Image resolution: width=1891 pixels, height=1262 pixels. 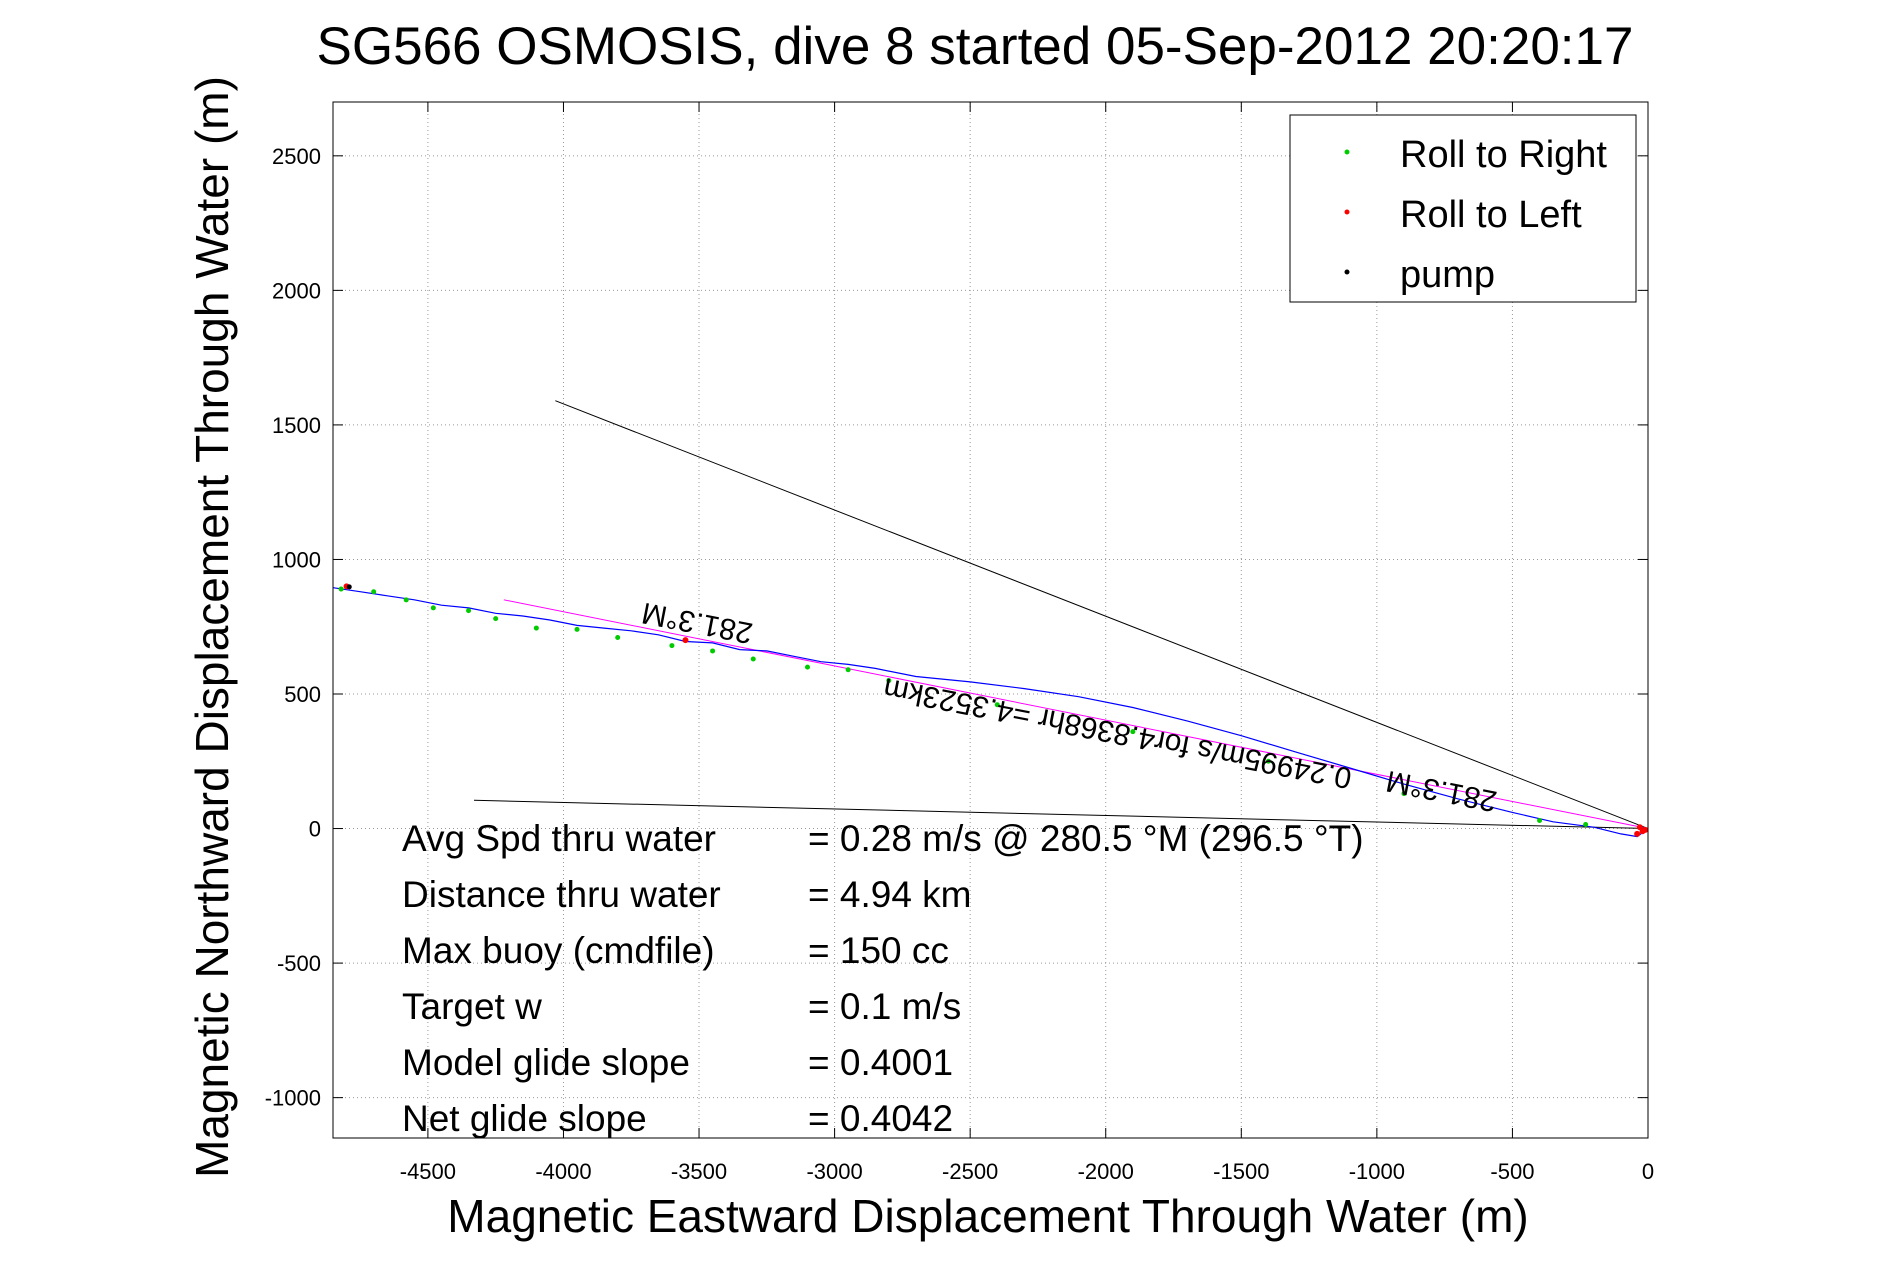 I want to click on y-tick-label: 2000, so click(x=296, y=290).